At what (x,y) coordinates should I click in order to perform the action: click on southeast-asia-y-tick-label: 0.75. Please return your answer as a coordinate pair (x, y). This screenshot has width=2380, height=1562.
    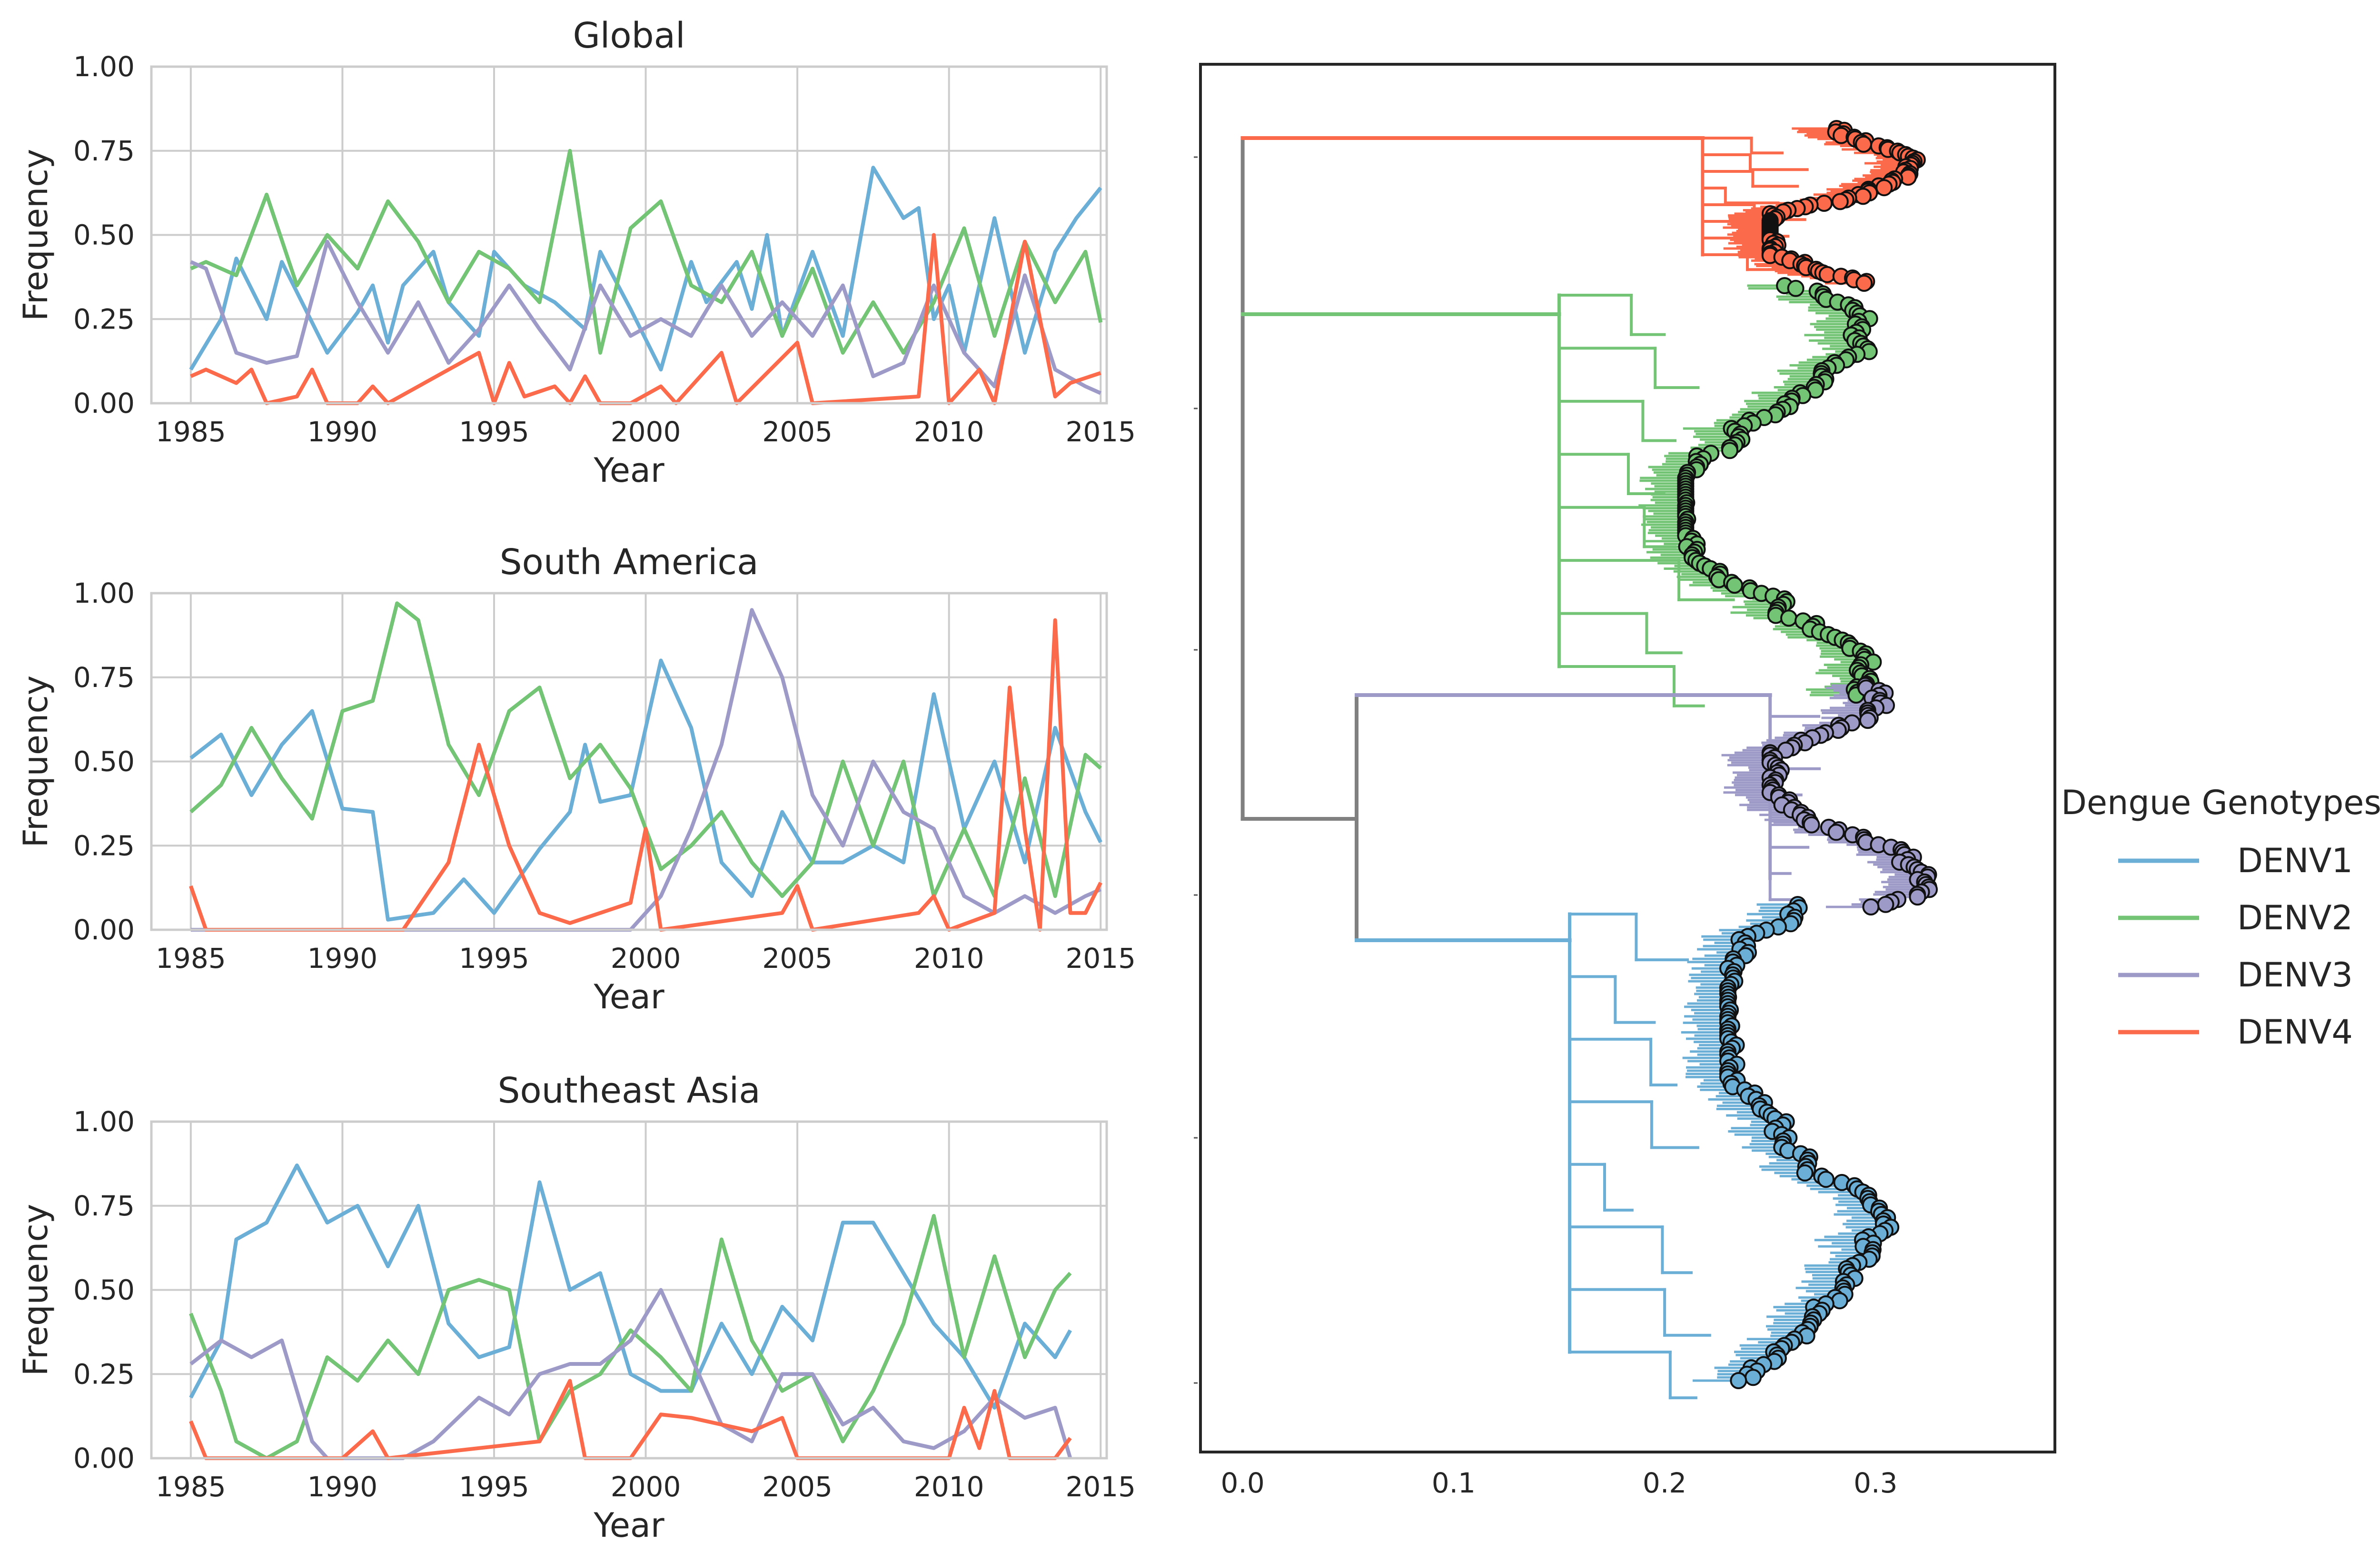
    Looking at the image, I should click on (104, 1206).